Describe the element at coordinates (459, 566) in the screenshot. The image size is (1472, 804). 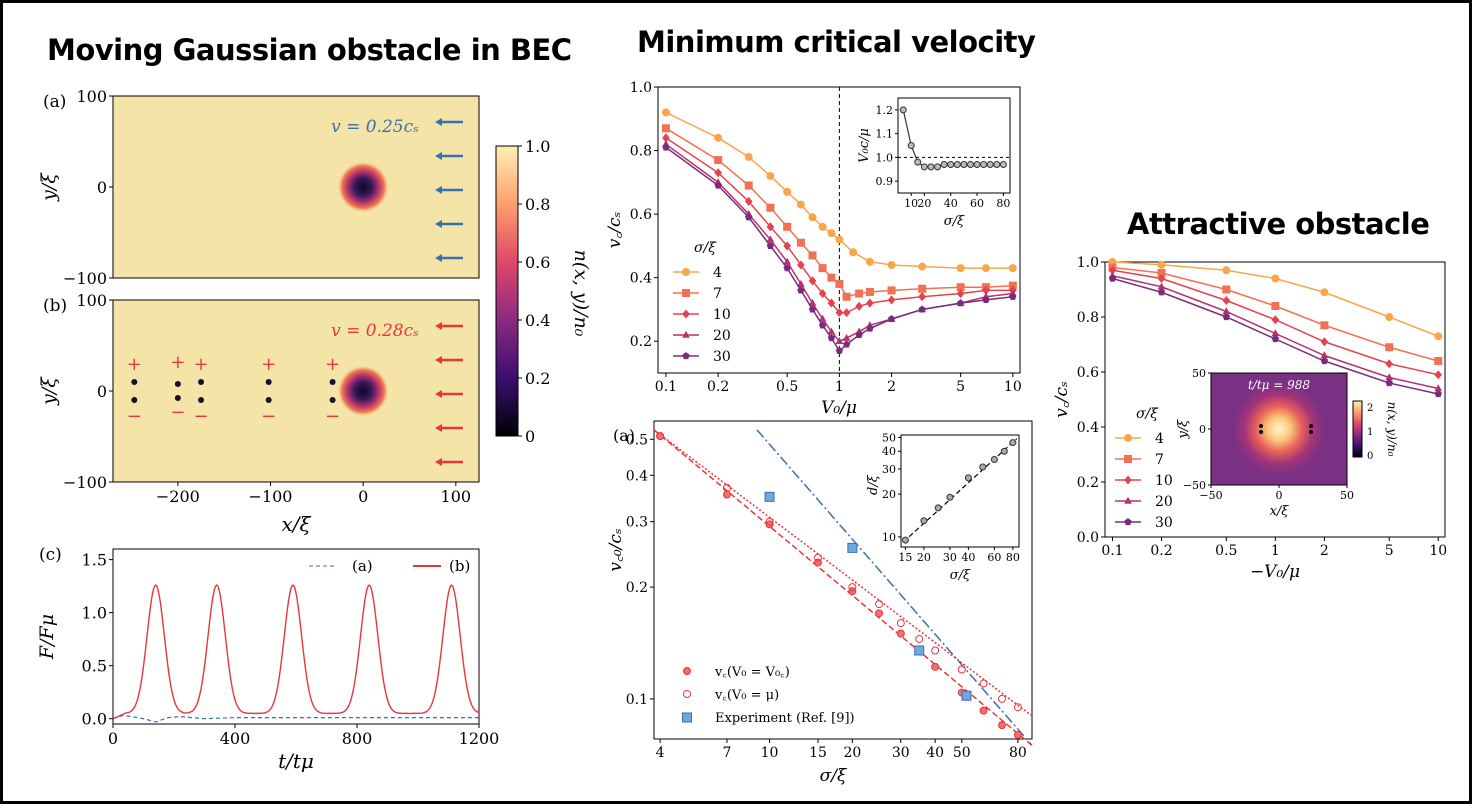
I see `force-legend-b-label: (b)` at that location.